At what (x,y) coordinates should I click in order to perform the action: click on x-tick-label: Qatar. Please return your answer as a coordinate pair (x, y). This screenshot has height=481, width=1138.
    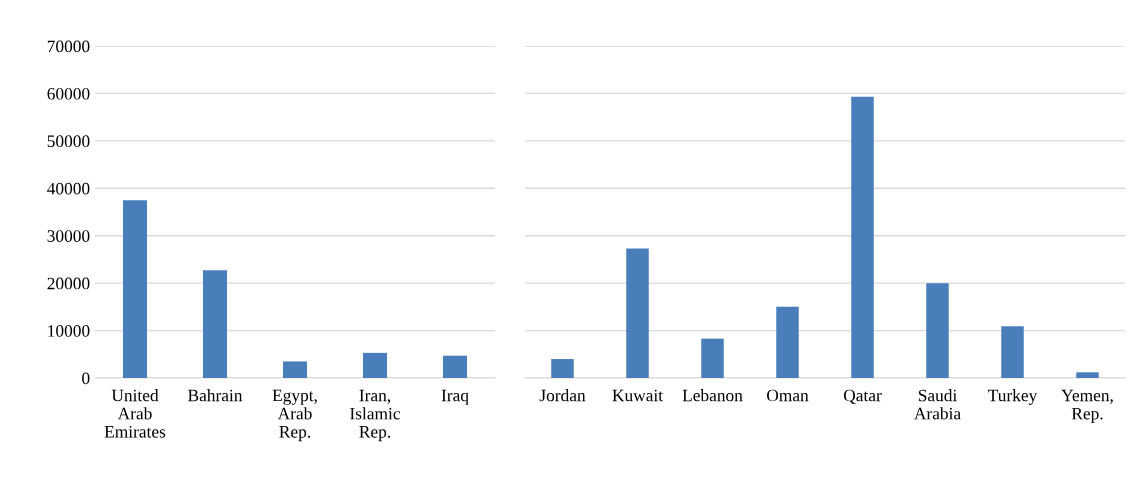
    Looking at the image, I should click on (862, 396).